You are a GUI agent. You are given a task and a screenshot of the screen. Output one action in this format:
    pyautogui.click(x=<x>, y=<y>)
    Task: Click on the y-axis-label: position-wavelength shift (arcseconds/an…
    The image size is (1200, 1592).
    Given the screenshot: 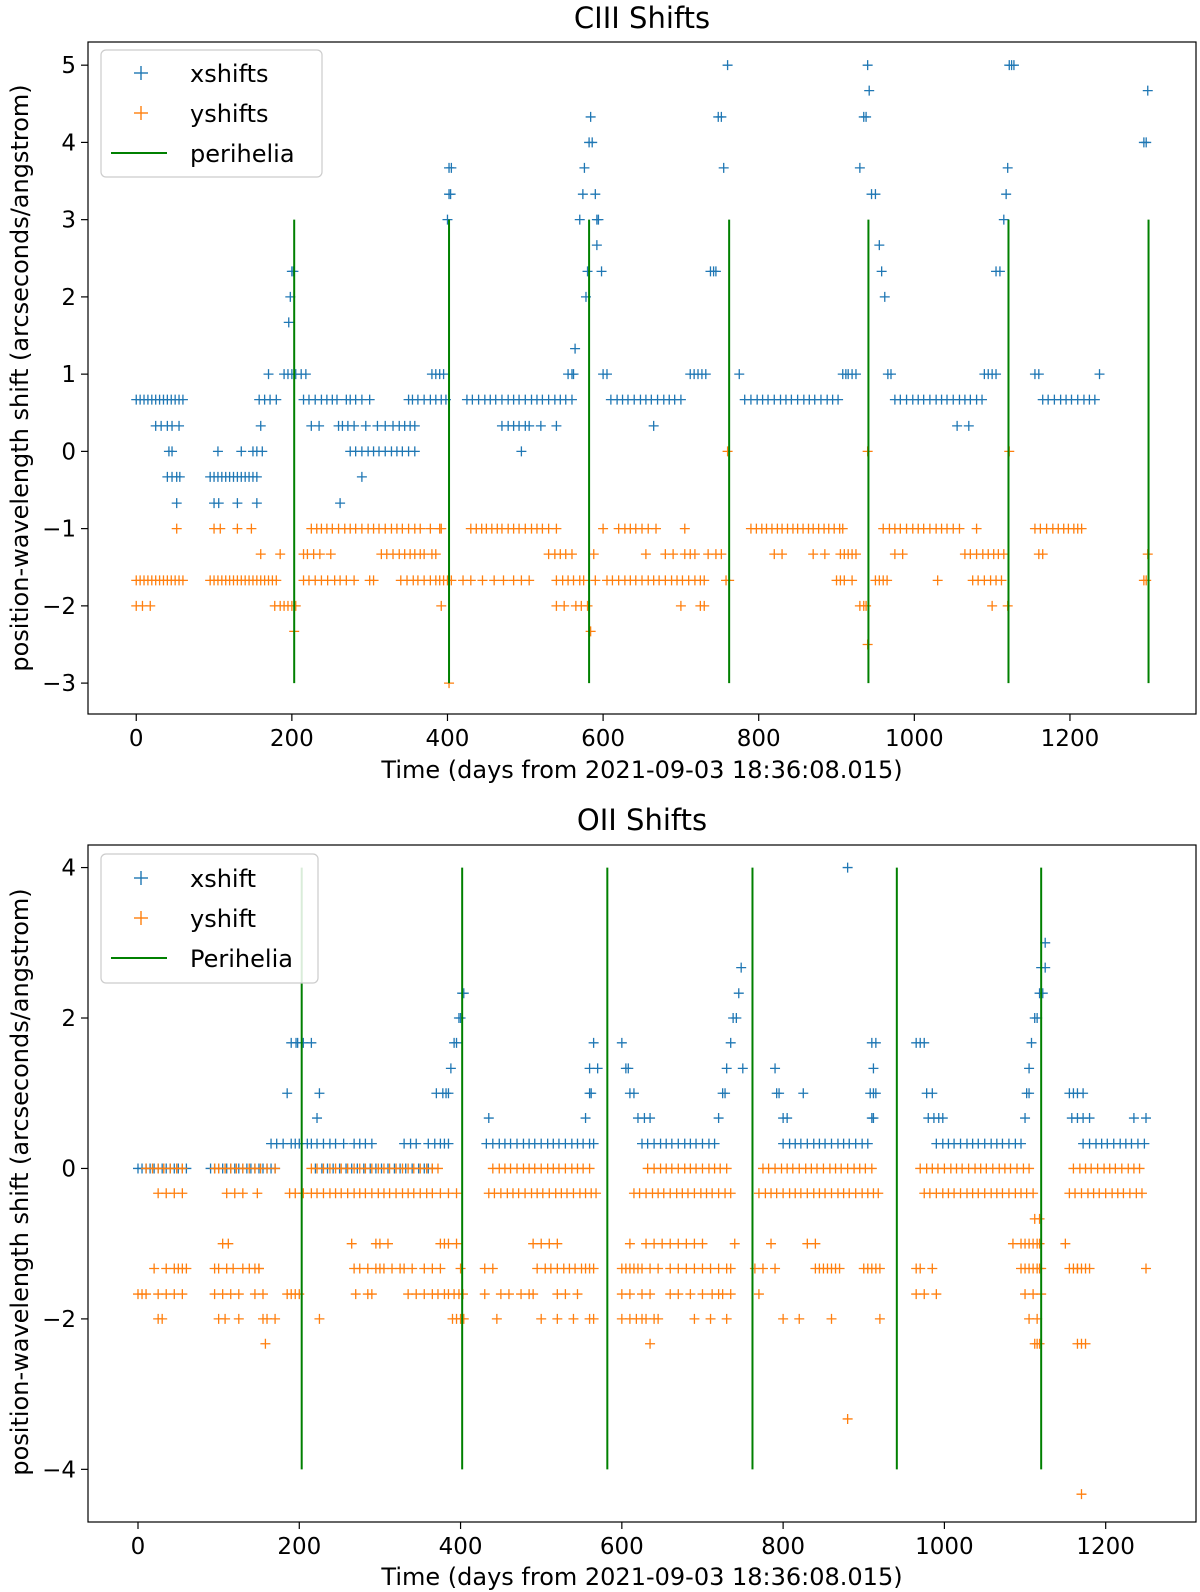 What is the action you would take?
    pyautogui.click(x=20, y=1181)
    